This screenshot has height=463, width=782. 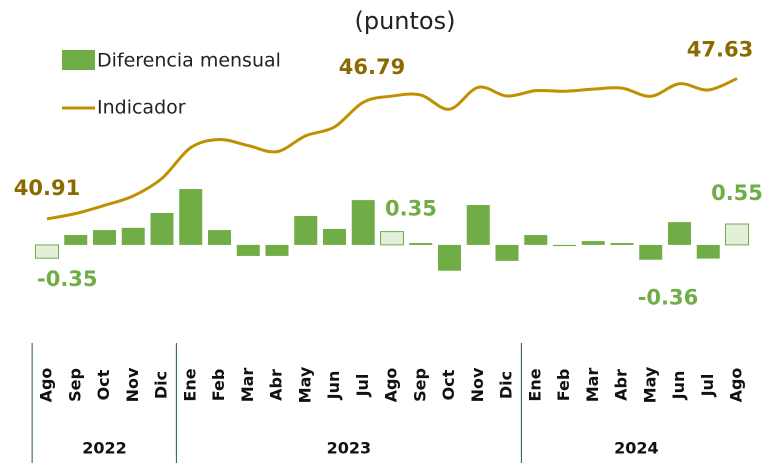 What do you see at coordinates (189, 61) in the screenshot?
I see `legend-label: Diferencia mensual` at bounding box center [189, 61].